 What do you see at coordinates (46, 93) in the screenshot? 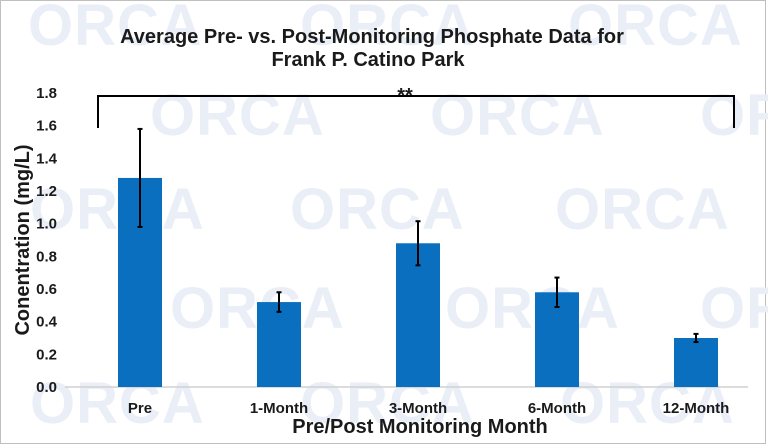
I see `y-tick-label: 1.8` at bounding box center [46, 93].